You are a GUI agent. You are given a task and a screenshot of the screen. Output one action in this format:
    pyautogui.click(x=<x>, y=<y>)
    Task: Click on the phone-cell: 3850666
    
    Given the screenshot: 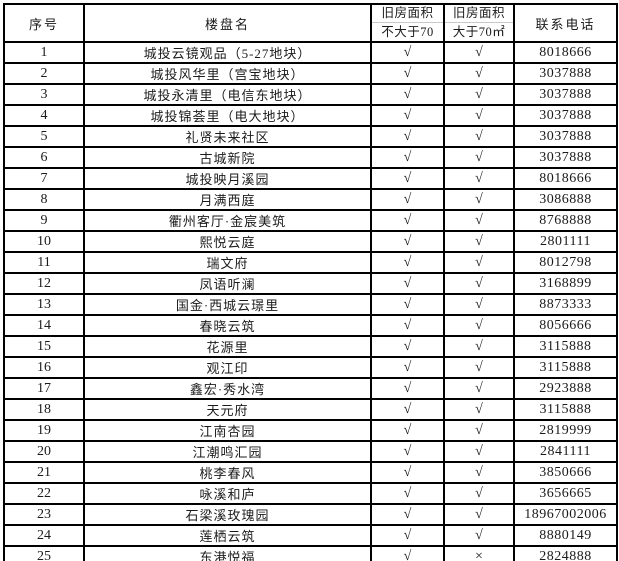 What is the action you would take?
    pyautogui.click(x=565, y=472)
    